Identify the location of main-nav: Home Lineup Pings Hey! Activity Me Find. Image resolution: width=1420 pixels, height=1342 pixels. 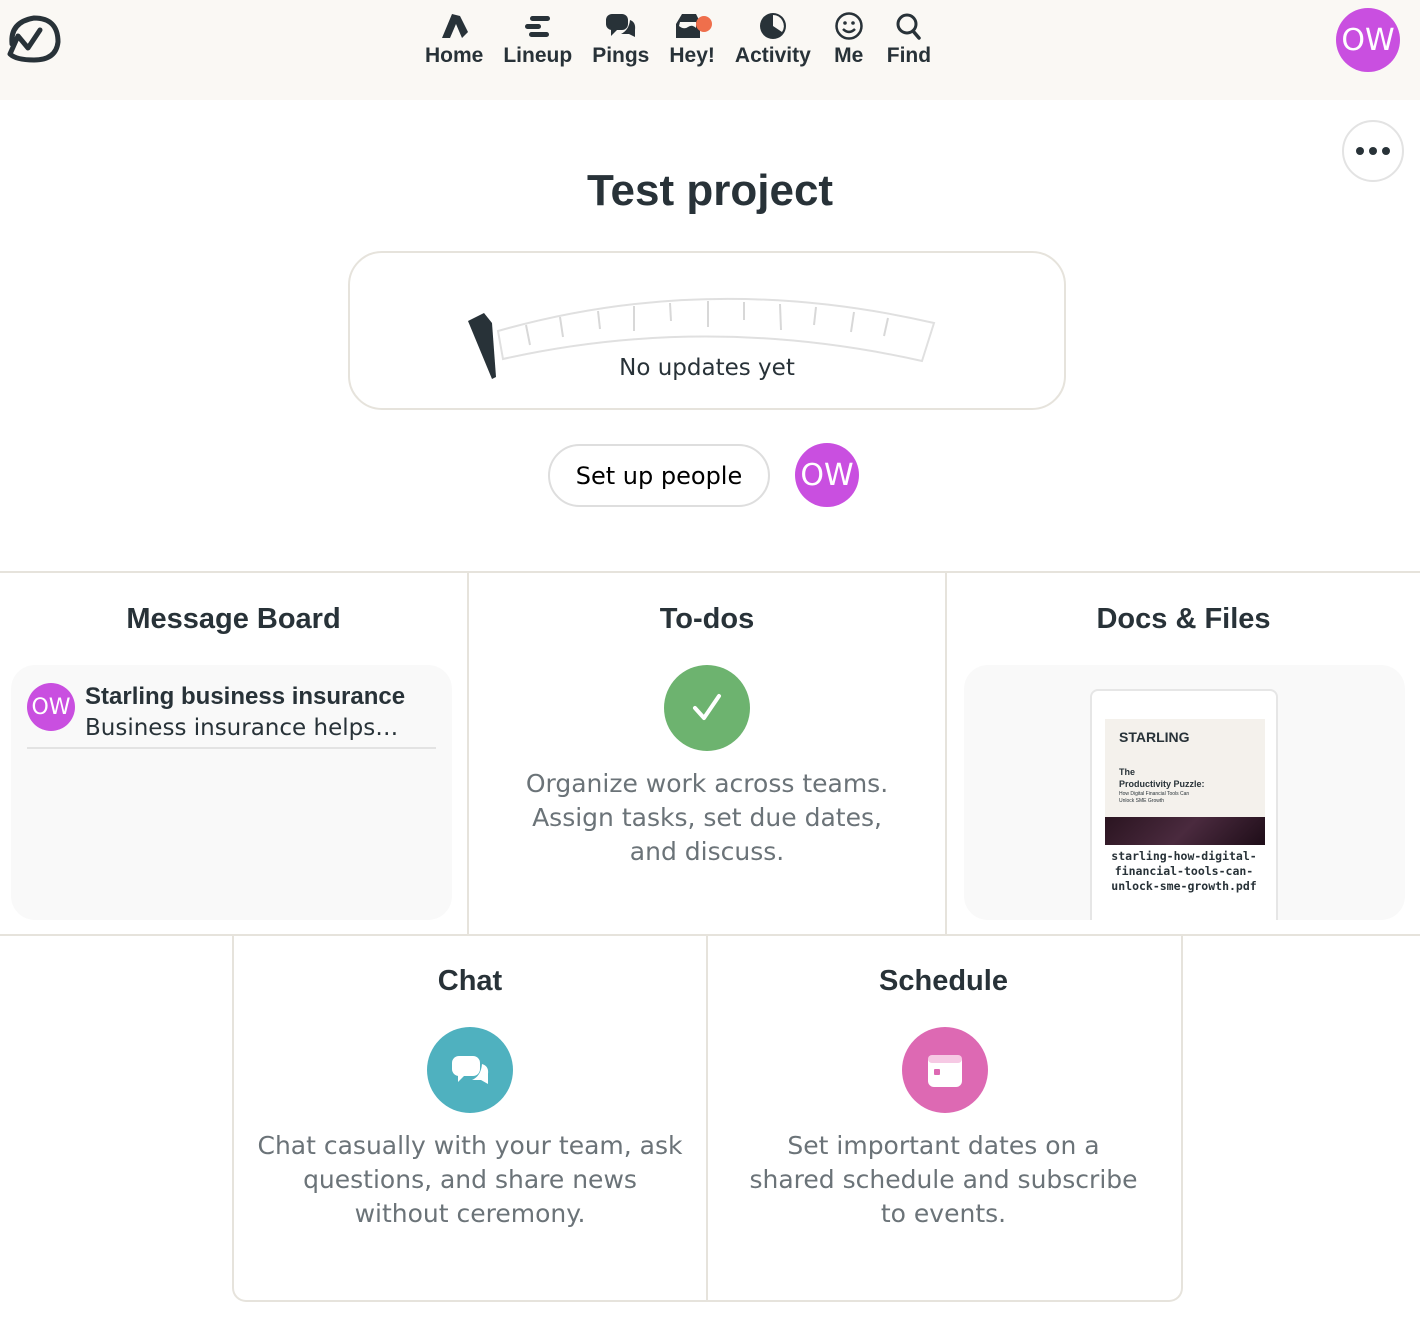
(678, 39).